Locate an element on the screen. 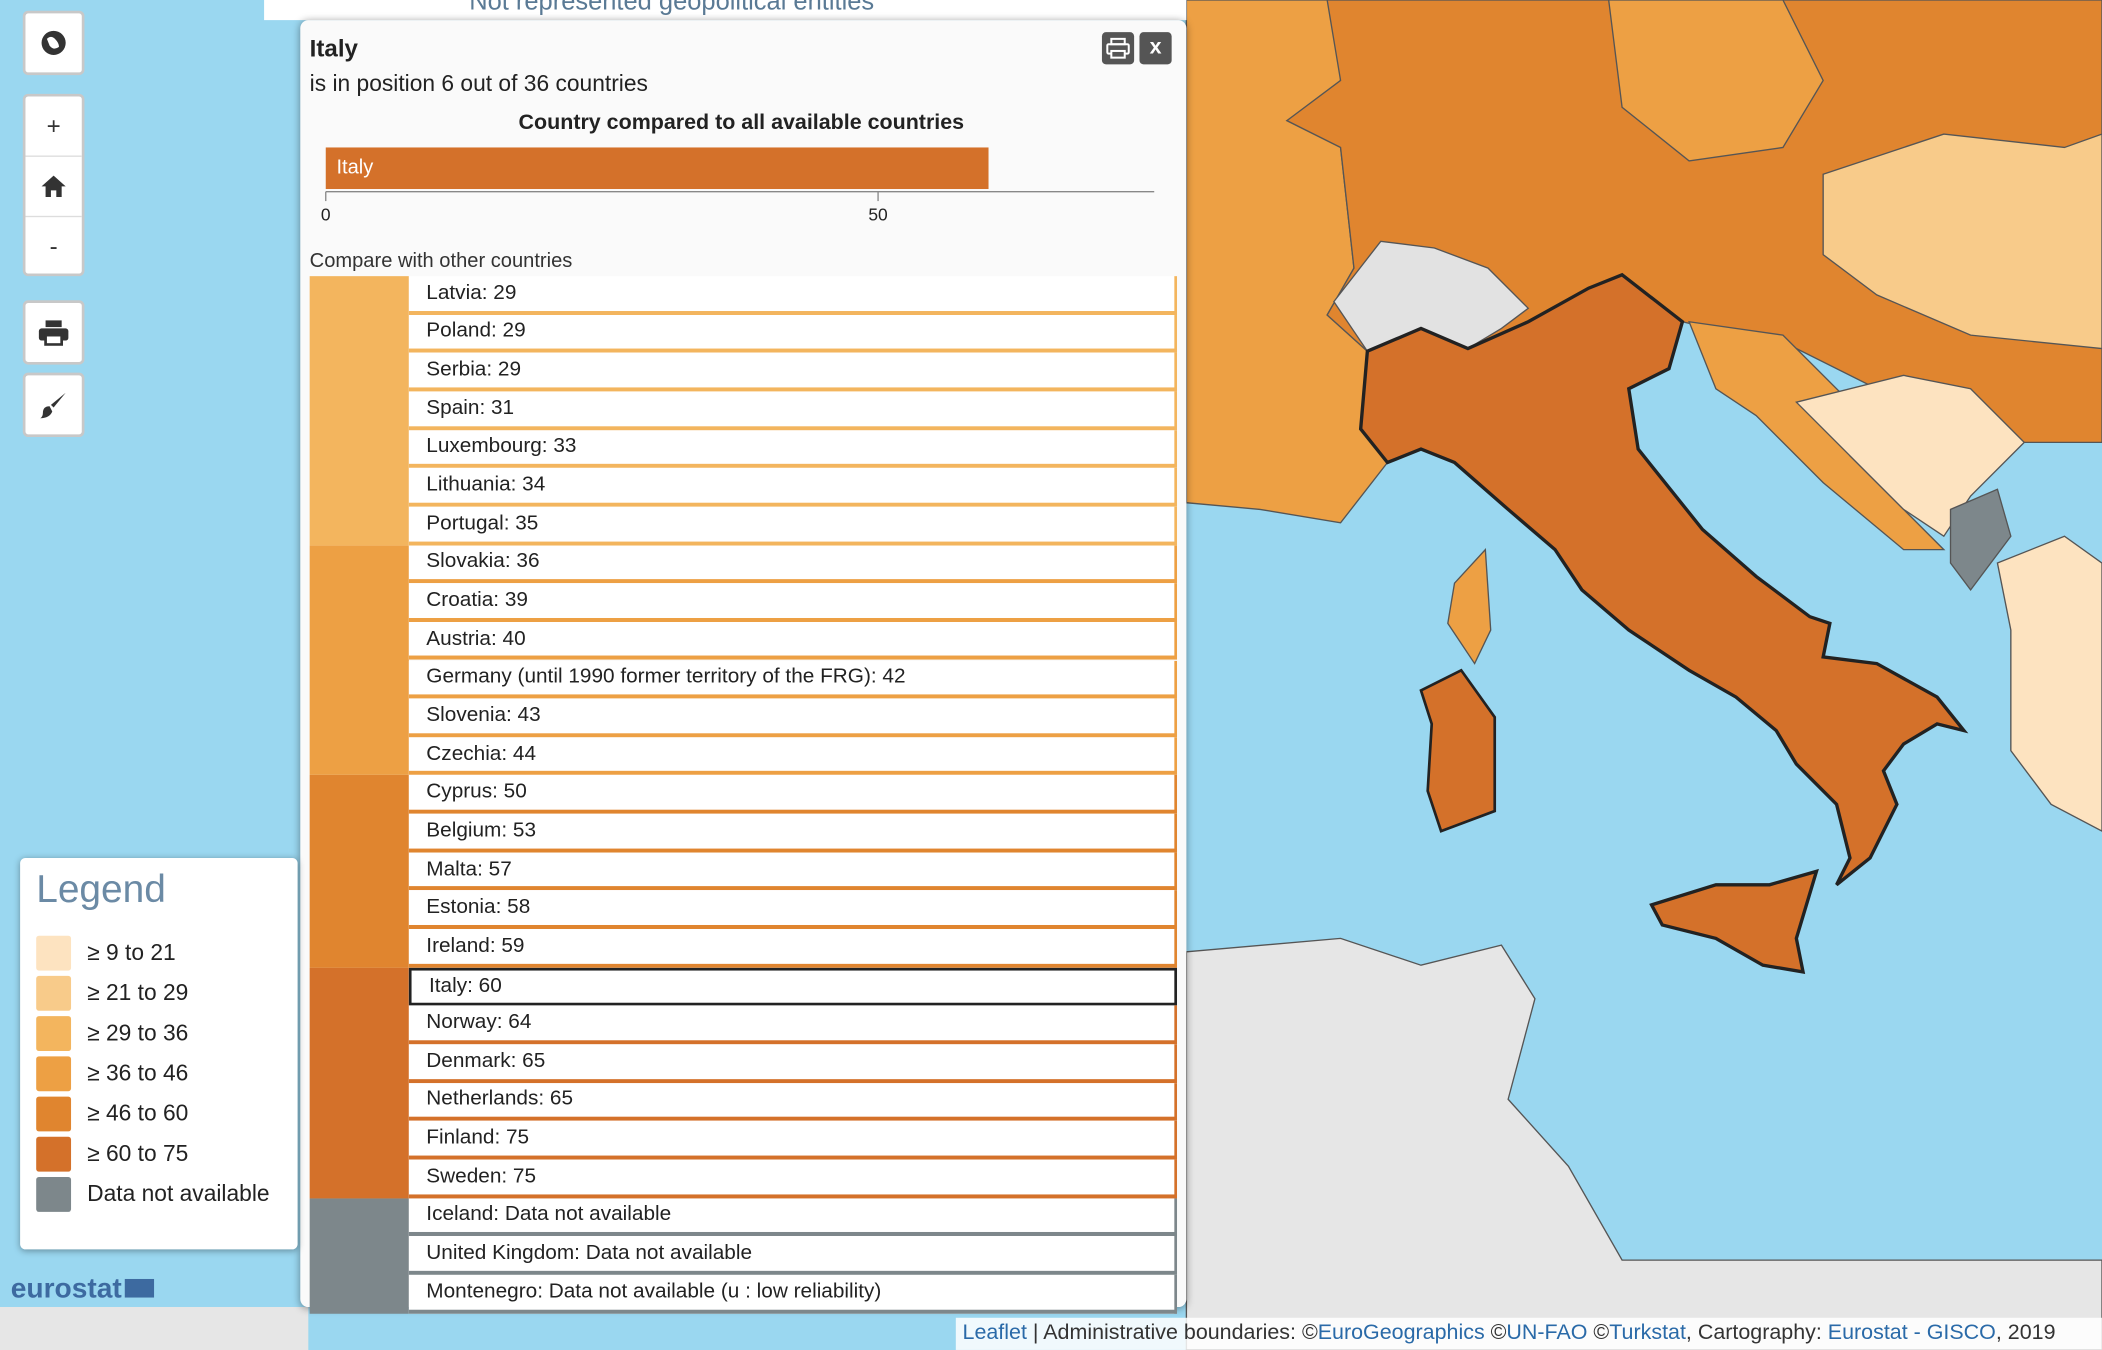 This screenshot has width=2102, height=1350. legend-label: ≥ 60 to 75 is located at coordinates (138, 1153).